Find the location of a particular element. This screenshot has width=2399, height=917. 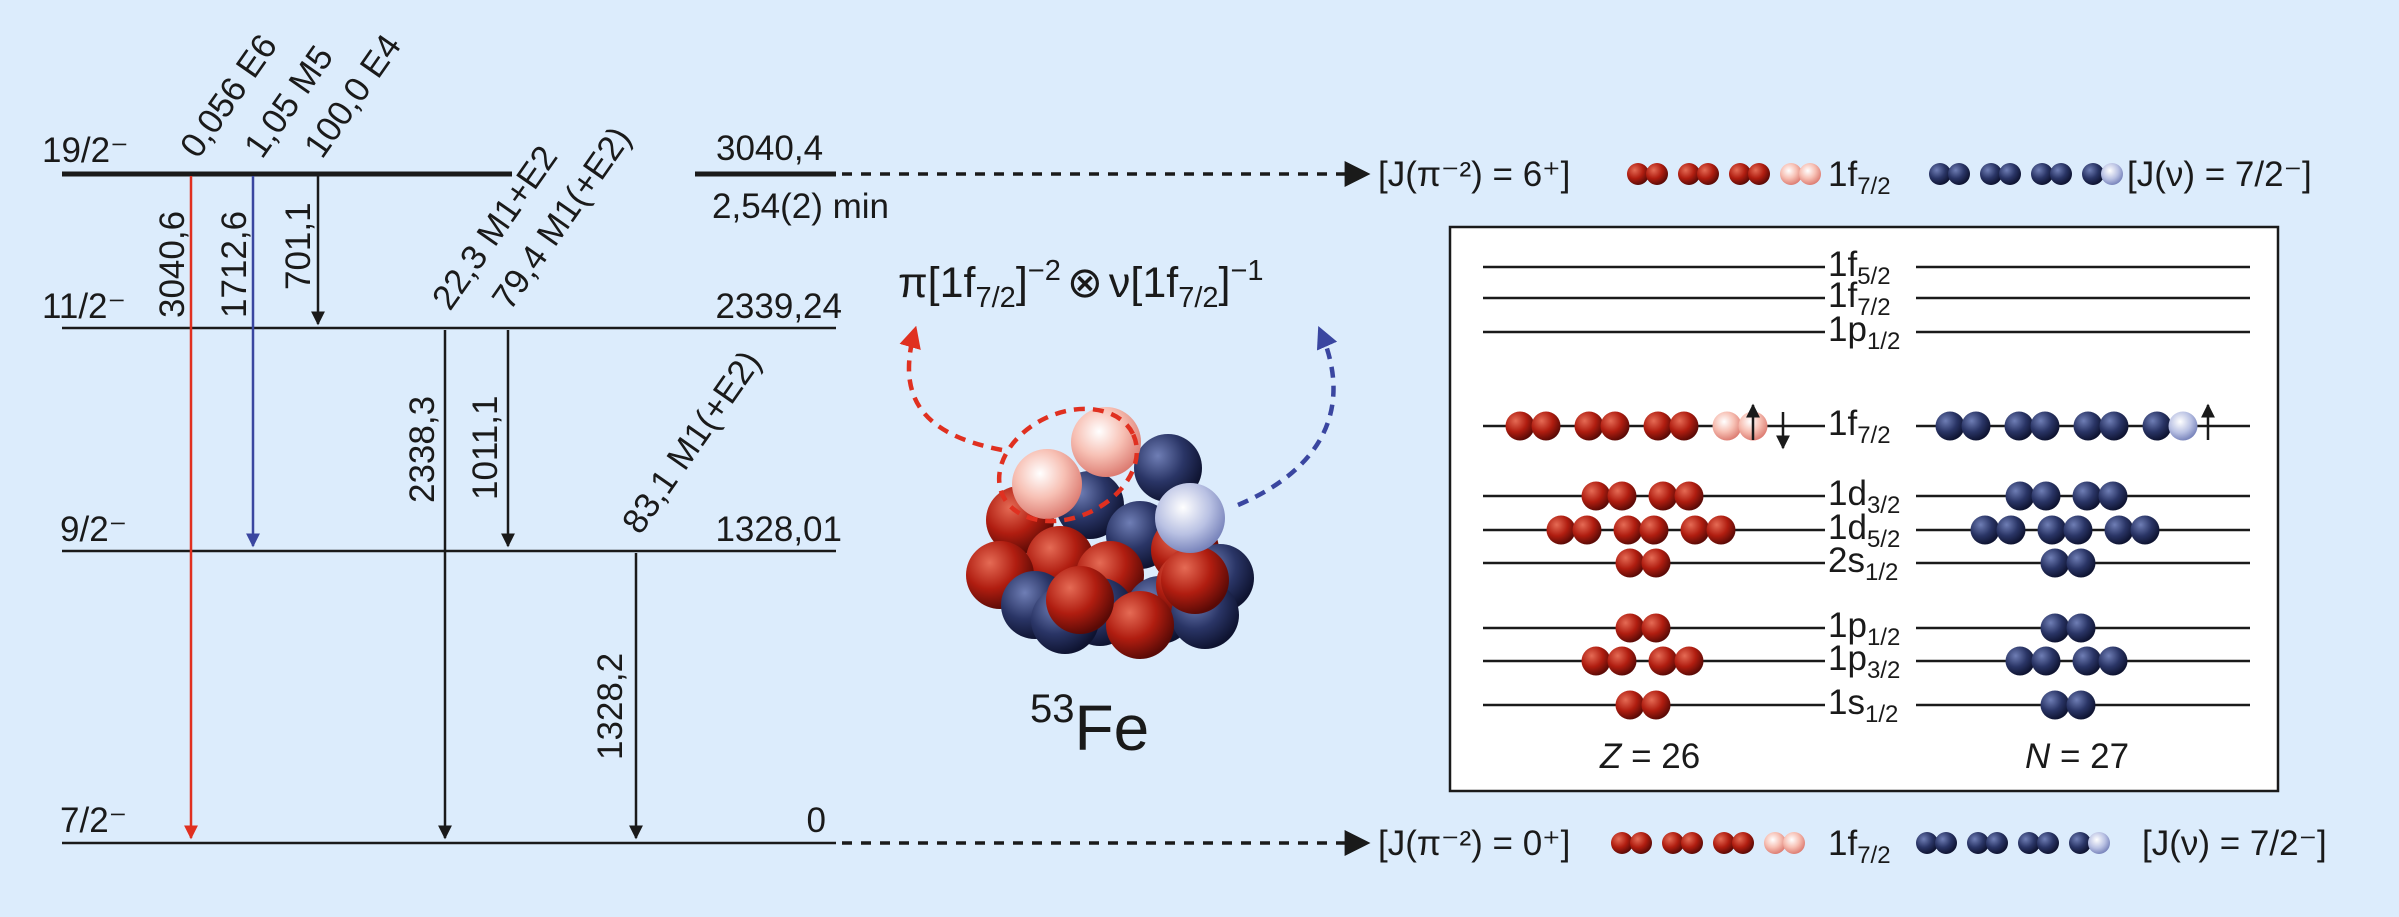

level-energy-3040-4: 3040,4 is located at coordinates (769, 148).